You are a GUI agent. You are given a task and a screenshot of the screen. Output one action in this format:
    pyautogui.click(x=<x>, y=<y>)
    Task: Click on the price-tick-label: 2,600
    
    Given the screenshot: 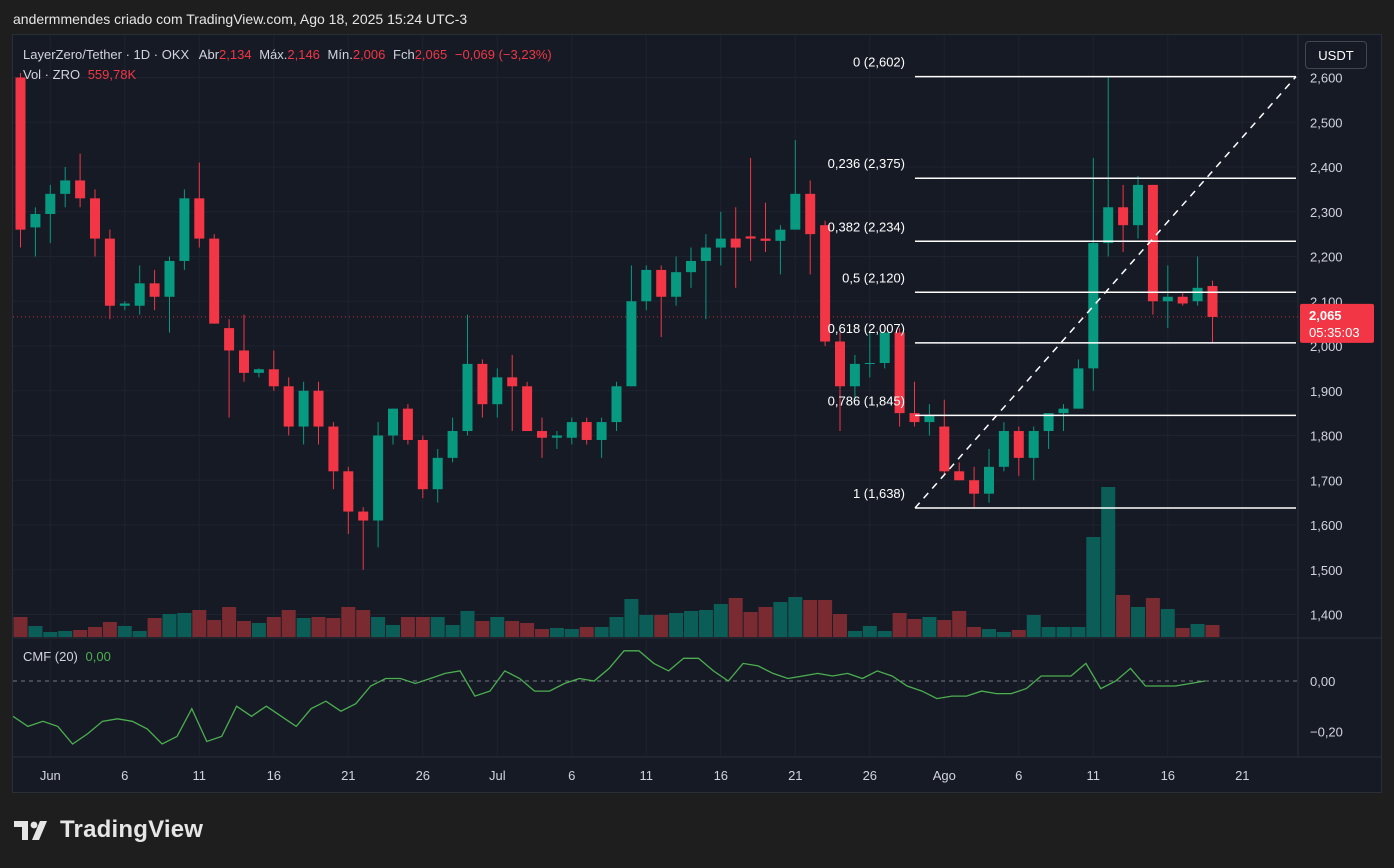 What is the action you would take?
    pyautogui.click(x=1326, y=78)
    